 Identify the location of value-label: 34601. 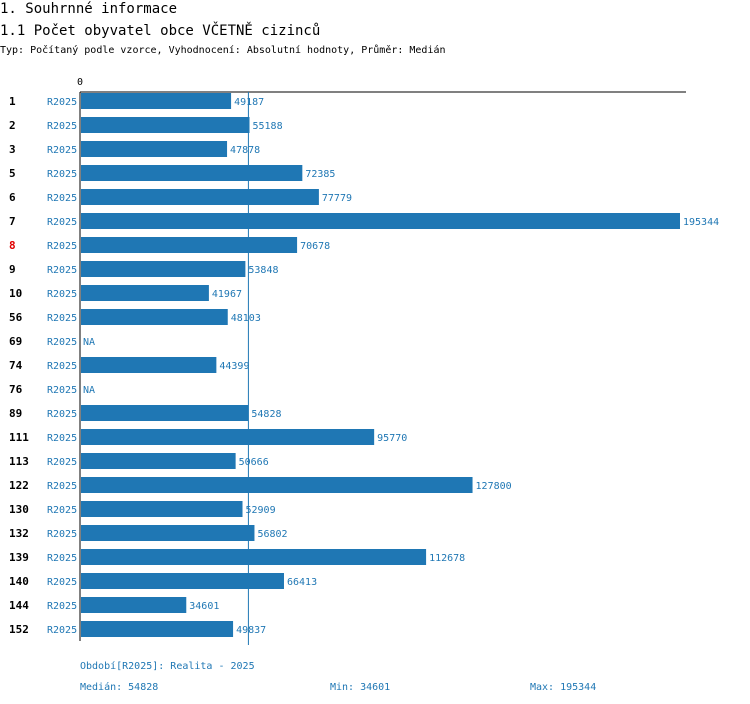
(204, 606).